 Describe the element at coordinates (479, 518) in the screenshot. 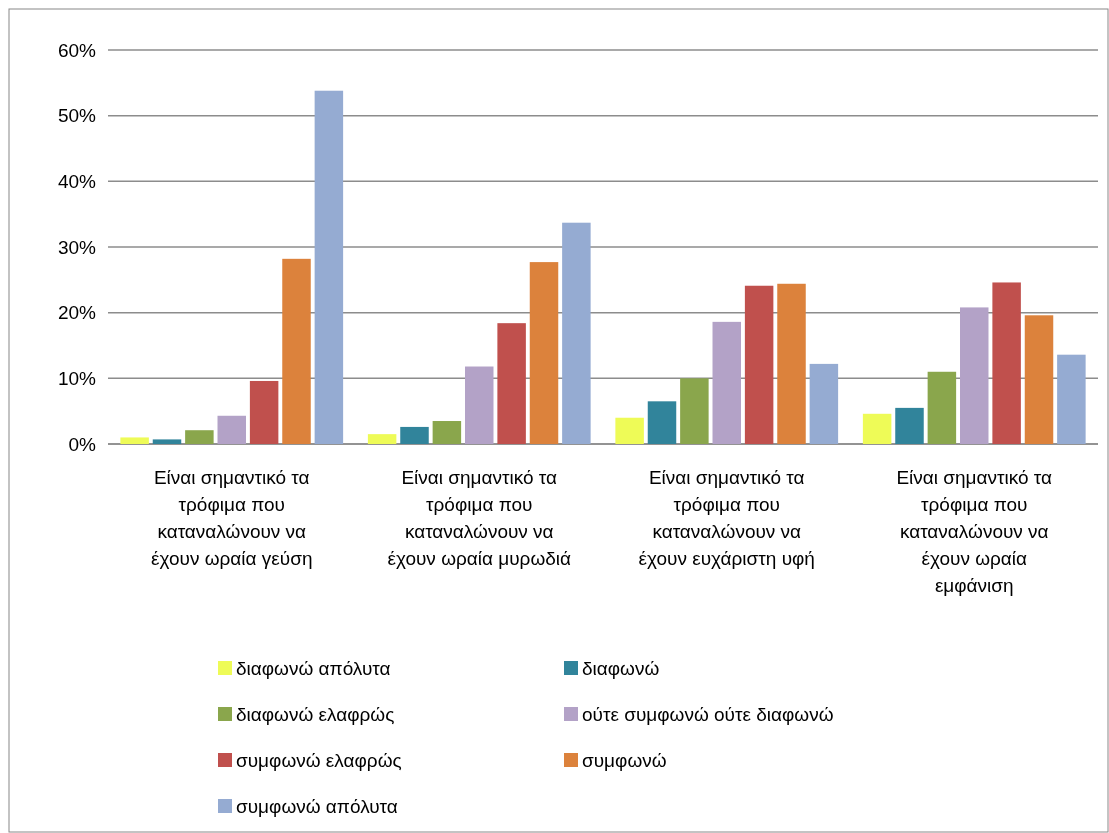

I see `x-tick-label: Είναι σημαντικό τα τρόφιμα που καταναλώνουν να έχουν ωραία μυρωδιά` at that location.